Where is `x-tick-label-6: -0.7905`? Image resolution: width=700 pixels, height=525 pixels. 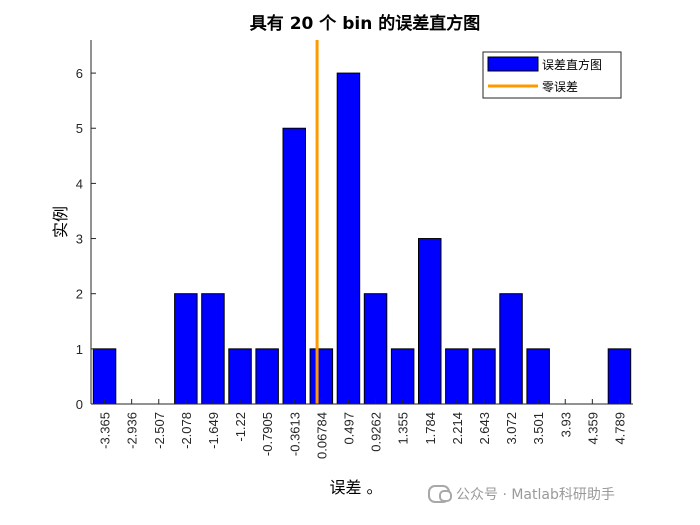
x-tick-label-6: -0.7905 is located at coordinates (267, 434).